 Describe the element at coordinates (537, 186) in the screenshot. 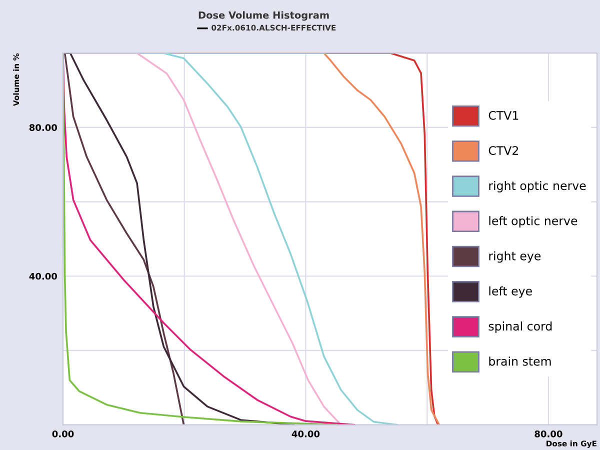

I see `legend-label: right optic nerve` at that location.